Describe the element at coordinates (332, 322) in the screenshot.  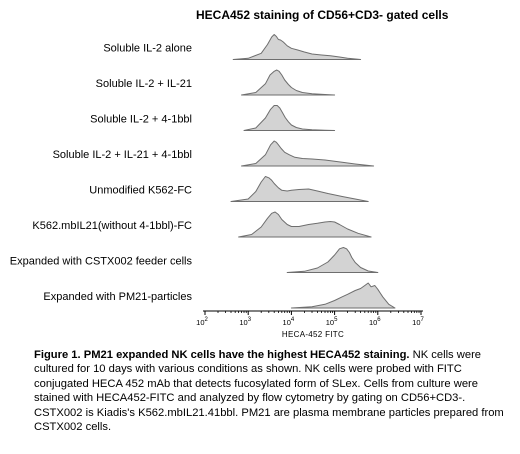
I see `x-tick-label: 10⁵` at that location.